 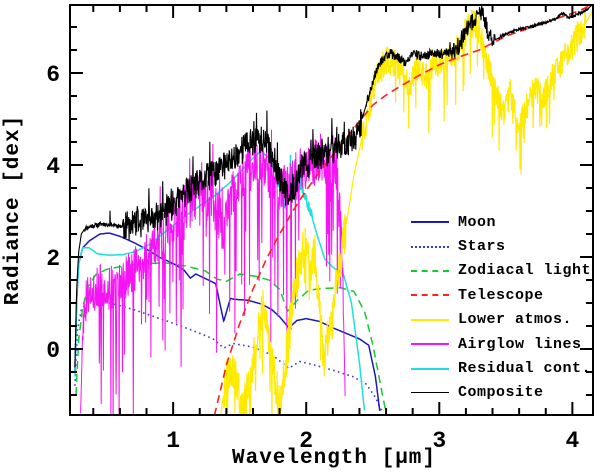 What do you see at coordinates (430, 319) in the screenshot?
I see `legend-line-lower-atmos` at bounding box center [430, 319].